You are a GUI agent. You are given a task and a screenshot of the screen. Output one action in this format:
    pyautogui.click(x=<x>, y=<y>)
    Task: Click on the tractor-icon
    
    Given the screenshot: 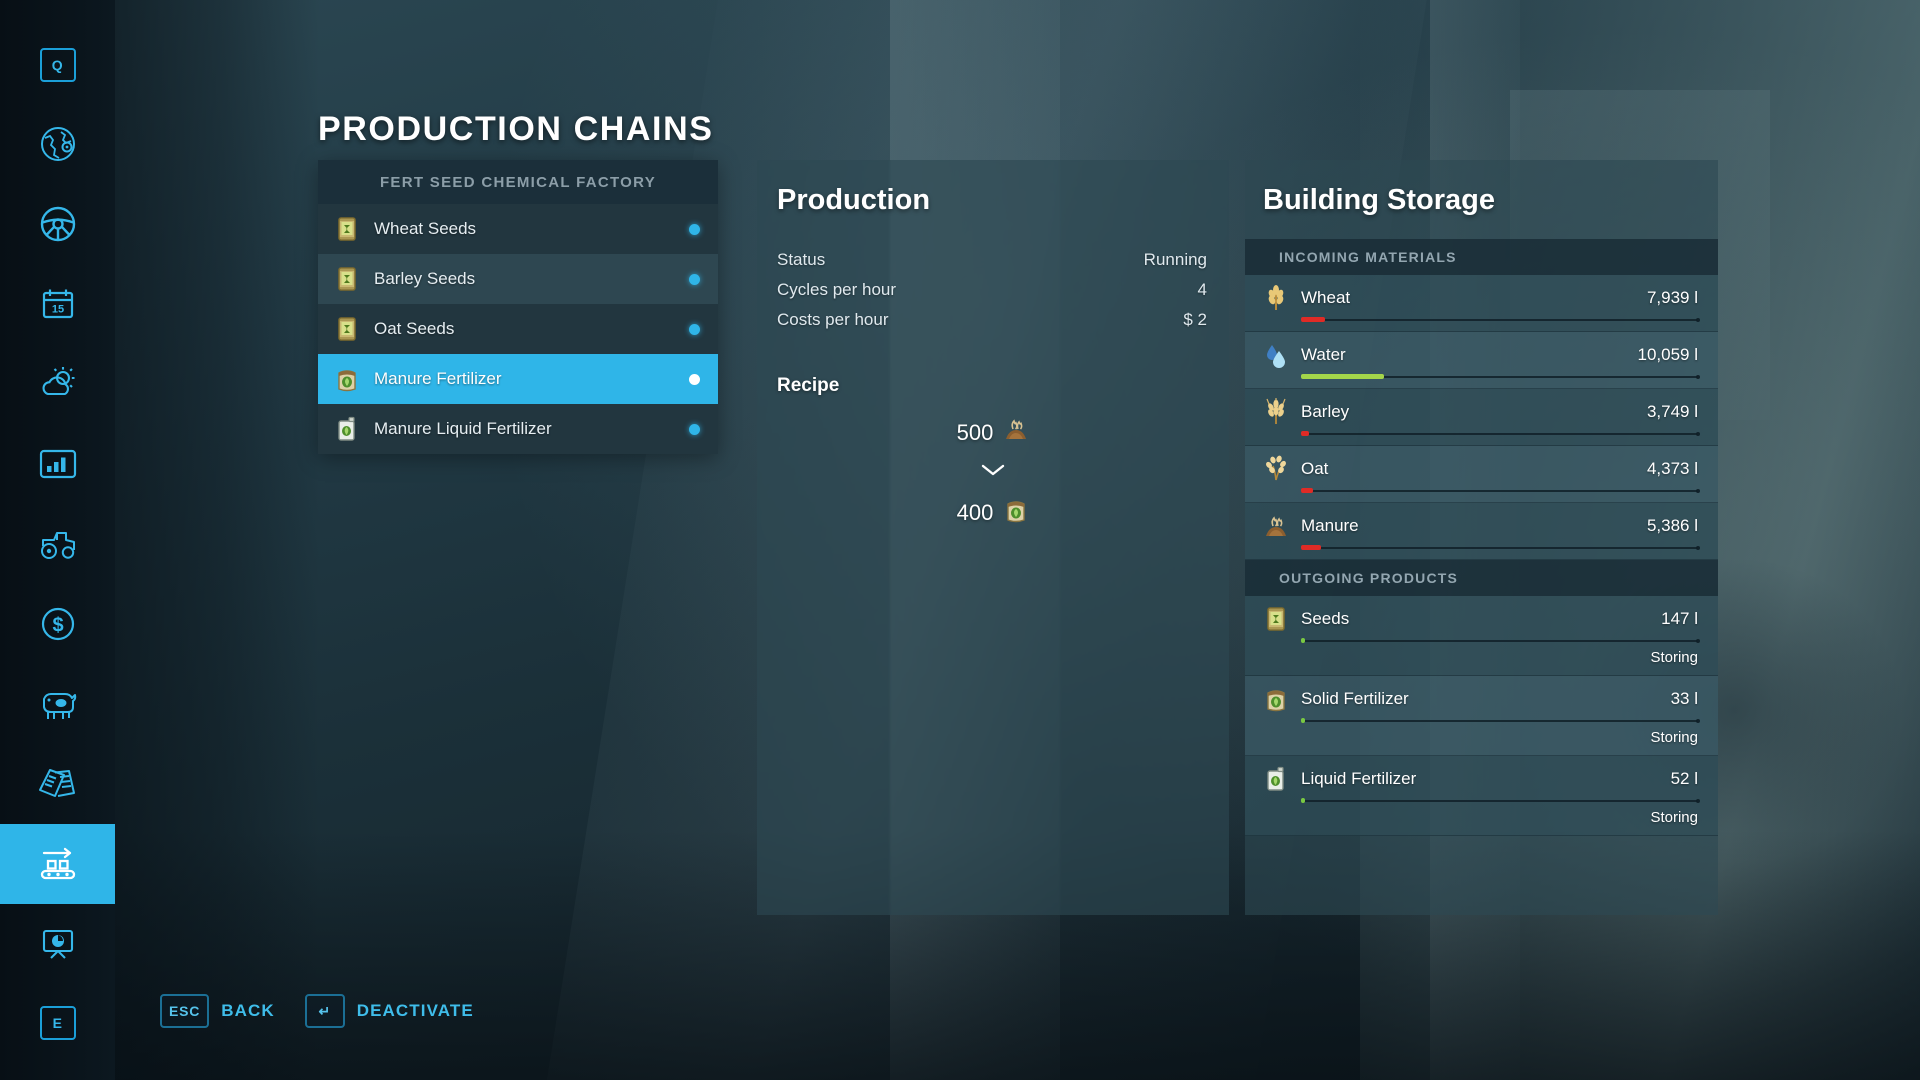 What is the action you would take?
    pyautogui.click(x=58, y=544)
    